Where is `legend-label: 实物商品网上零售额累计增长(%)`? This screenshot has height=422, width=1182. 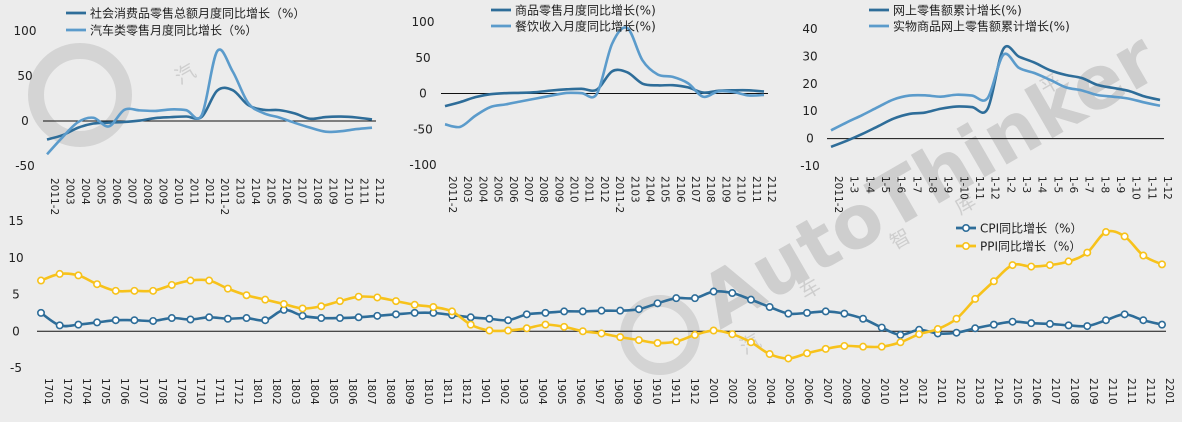
legend-label: 实物商品网上零售额累计增长(%) is located at coordinates (981, 26).